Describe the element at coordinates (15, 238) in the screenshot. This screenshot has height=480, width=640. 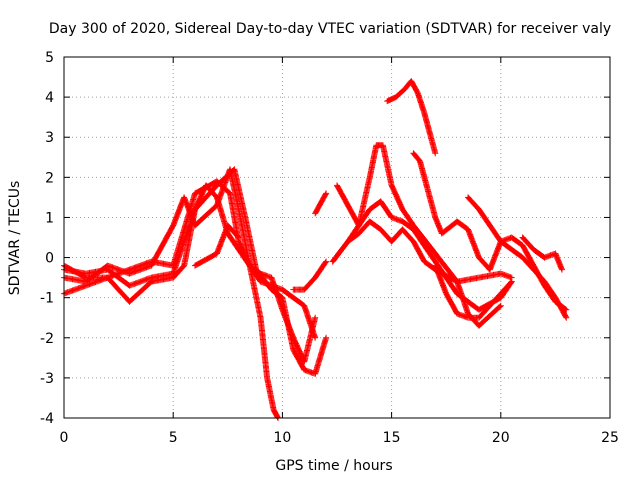
I see `y-axis-label: SDTVAR / TECUs` at that location.